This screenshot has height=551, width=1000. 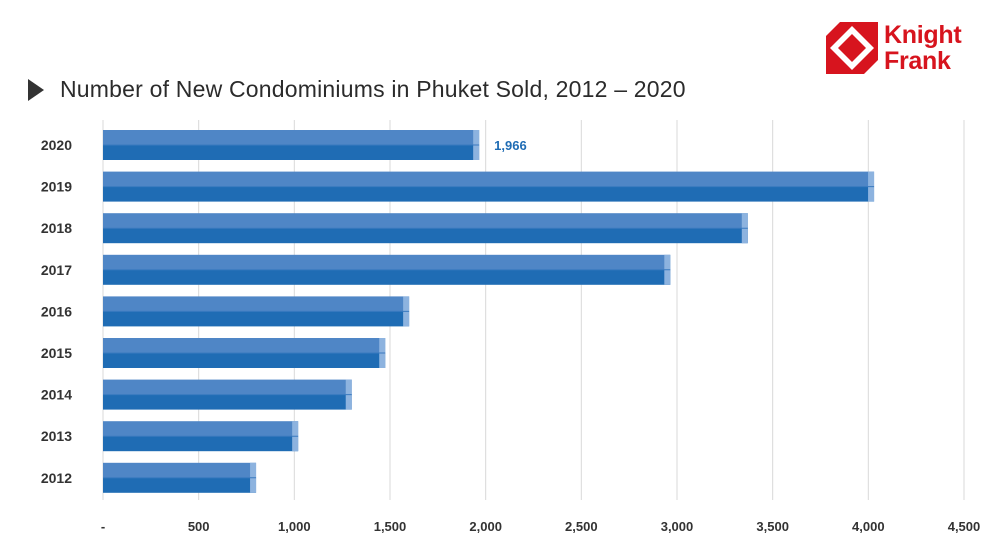 I want to click on knight-frank-logo-text: Knight Frank, so click(x=923, y=48).